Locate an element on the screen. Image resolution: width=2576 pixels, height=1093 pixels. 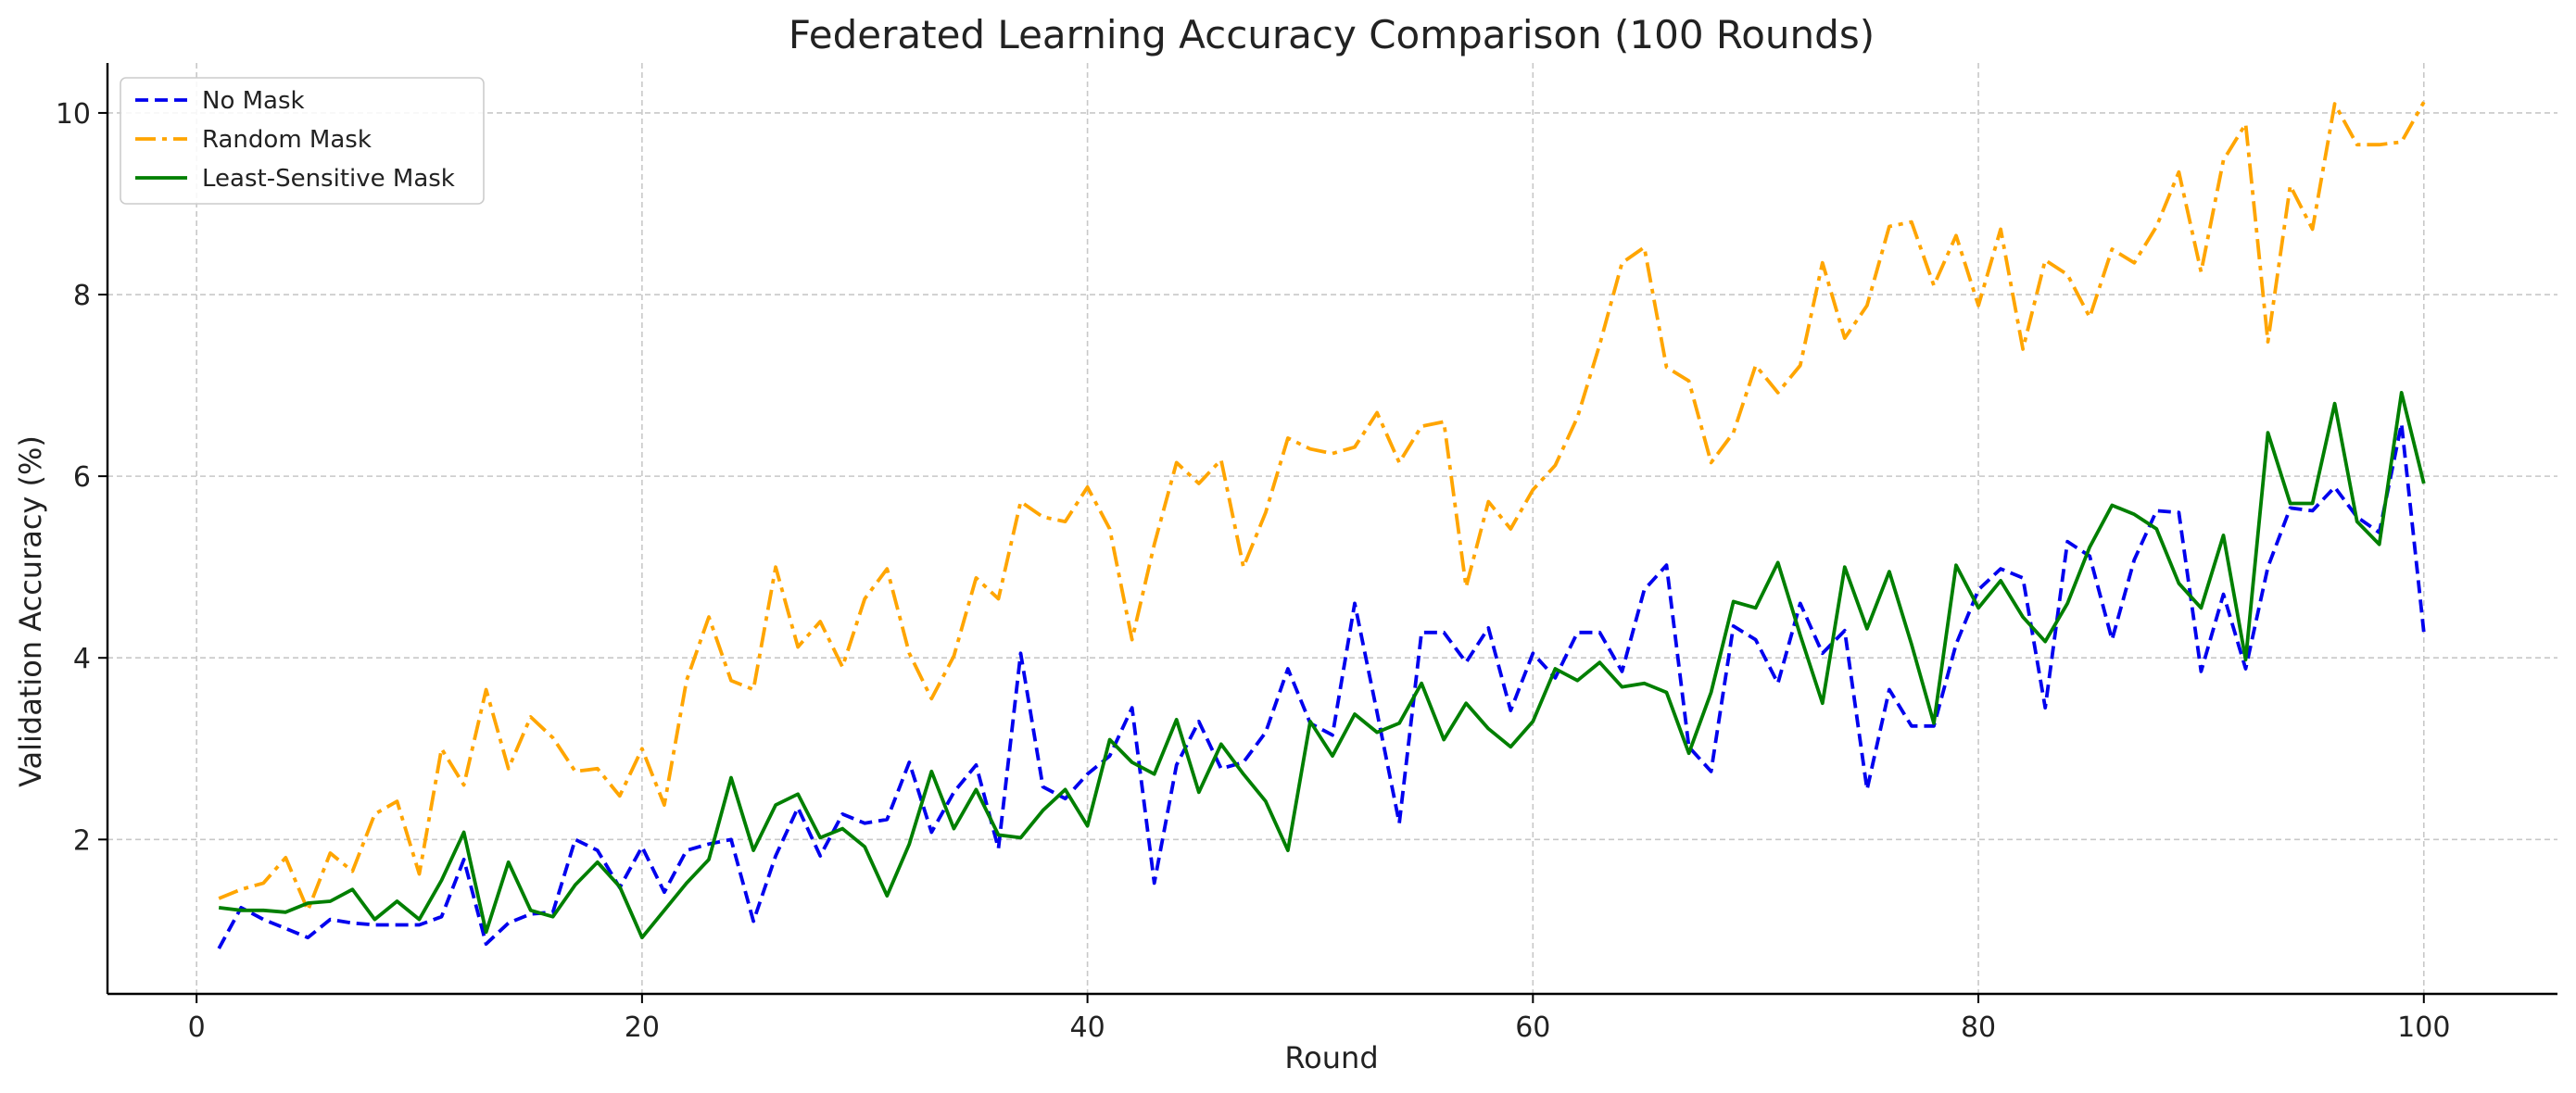
y-tick-label: 2 is located at coordinates (82, 840).